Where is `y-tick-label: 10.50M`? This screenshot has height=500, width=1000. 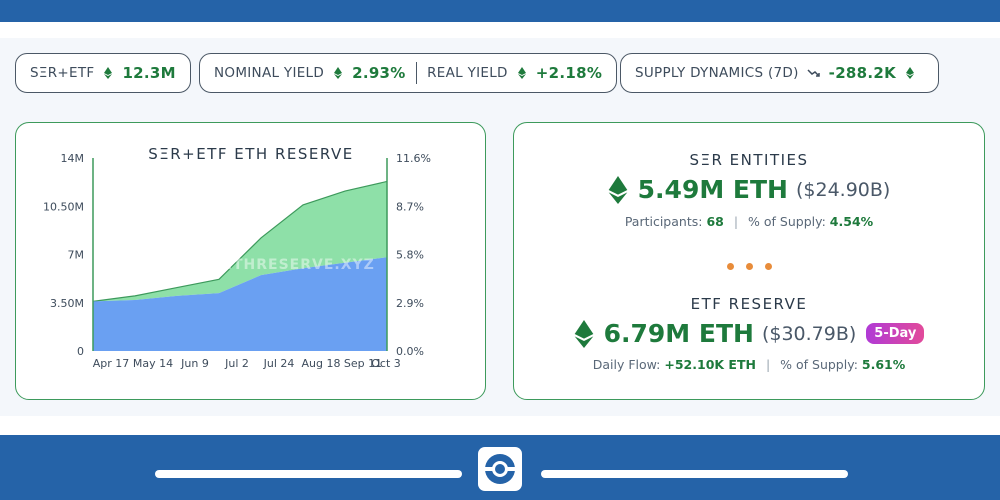
y-tick-label: 10.50M is located at coordinates (63, 206).